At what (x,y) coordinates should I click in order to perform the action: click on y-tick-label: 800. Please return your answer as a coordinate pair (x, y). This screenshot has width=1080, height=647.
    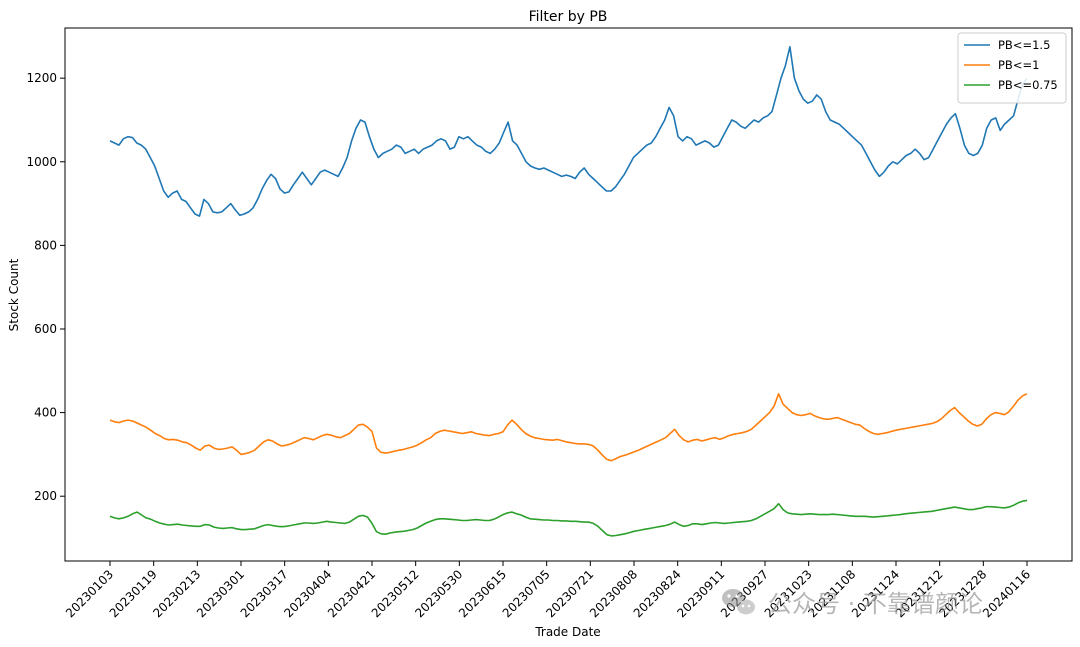
    Looking at the image, I should click on (45, 245).